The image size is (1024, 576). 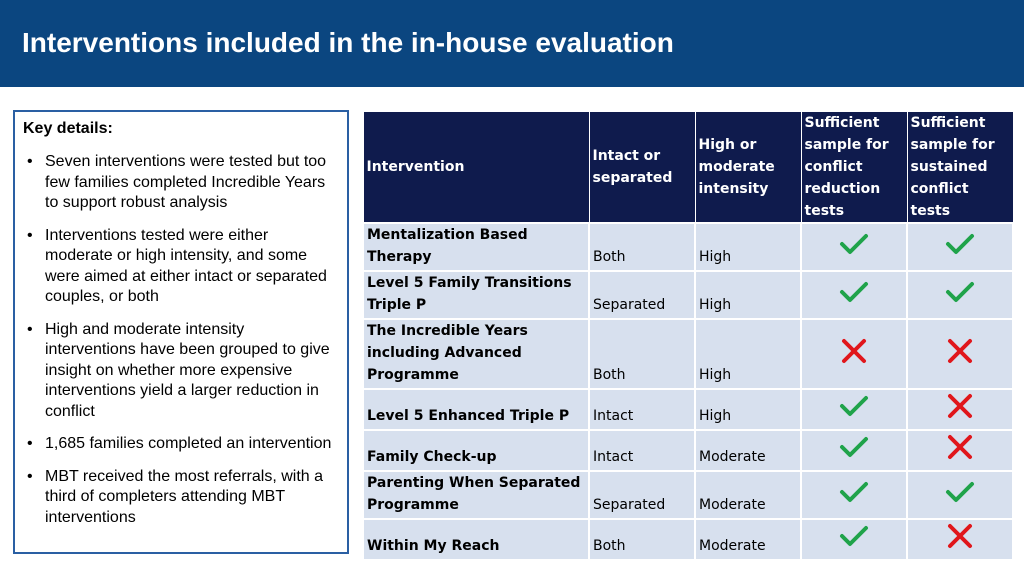 What do you see at coordinates (476, 247) in the screenshot?
I see `intervention-name-cell: Mentalization Based Therapy` at bounding box center [476, 247].